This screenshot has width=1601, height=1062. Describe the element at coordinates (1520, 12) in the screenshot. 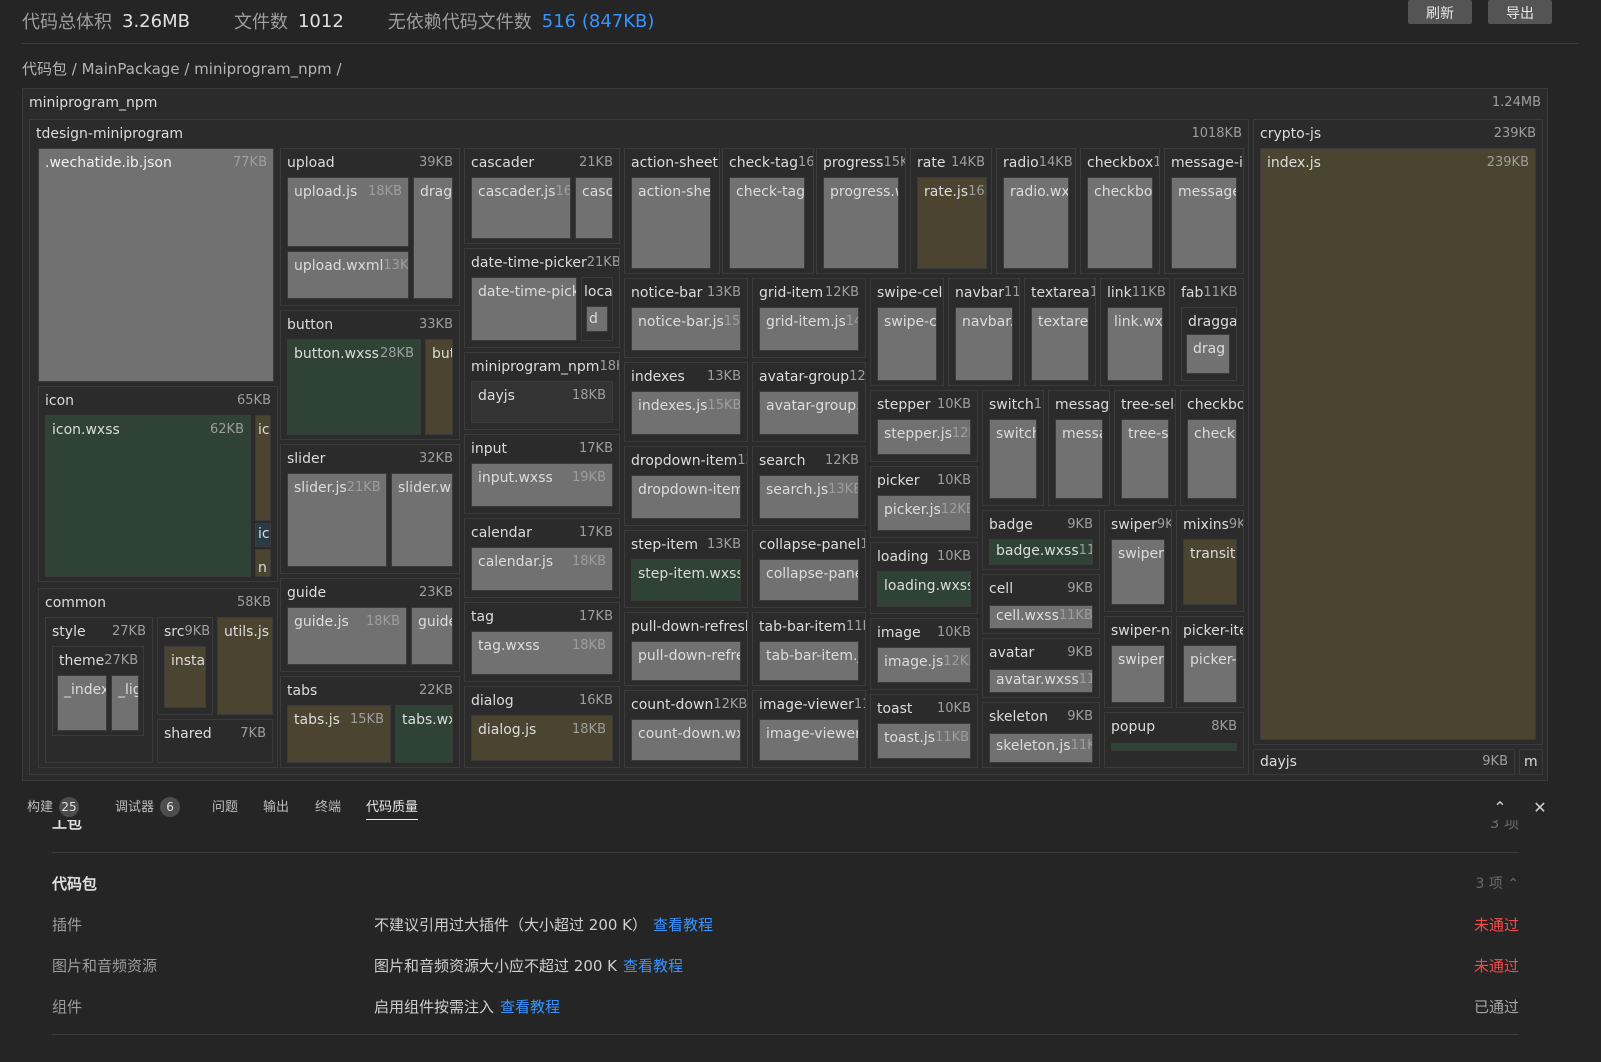

I see `export-button: 导出` at that location.